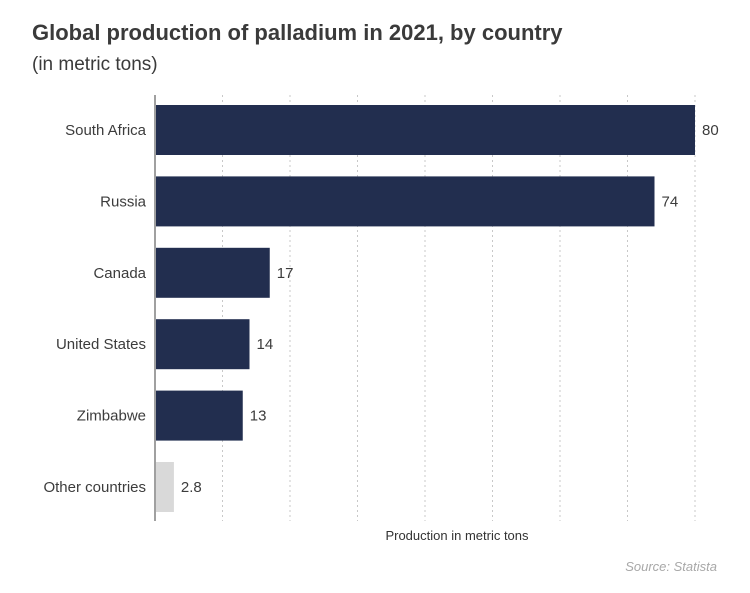 The height and width of the screenshot is (593, 750). Describe the element at coordinates (285, 273) in the screenshot. I see `value-label: 17` at that location.